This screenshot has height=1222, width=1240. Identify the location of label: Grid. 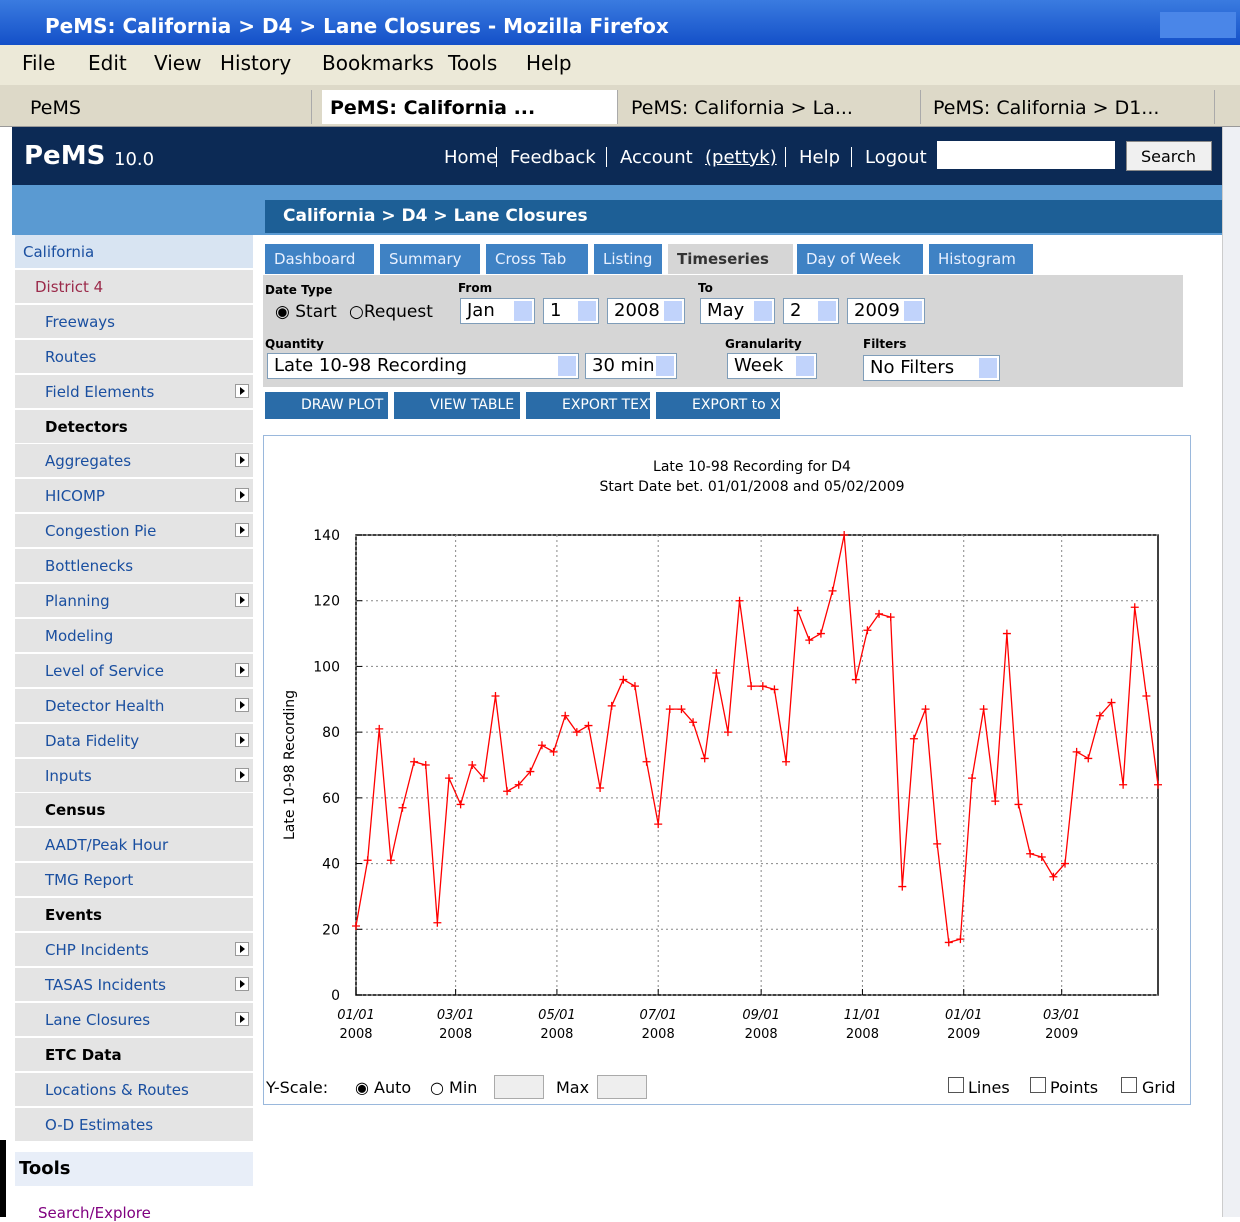
(1159, 1087).